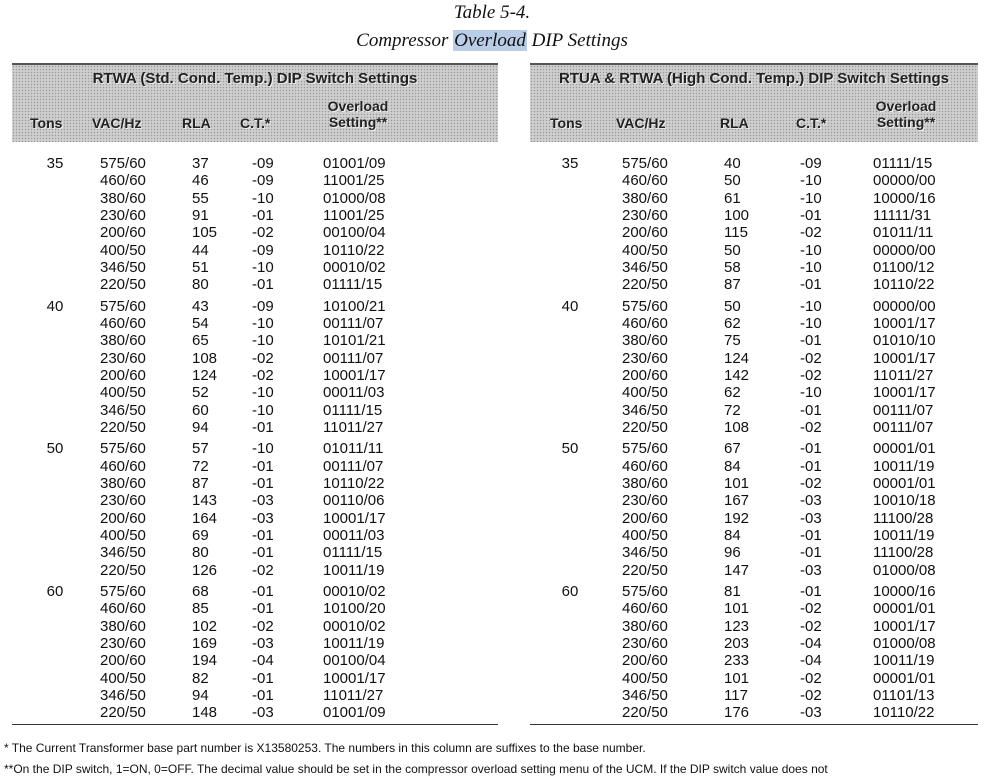 The image size is (984, 780). I want to click on column-header: RLA, so click(196, 123).